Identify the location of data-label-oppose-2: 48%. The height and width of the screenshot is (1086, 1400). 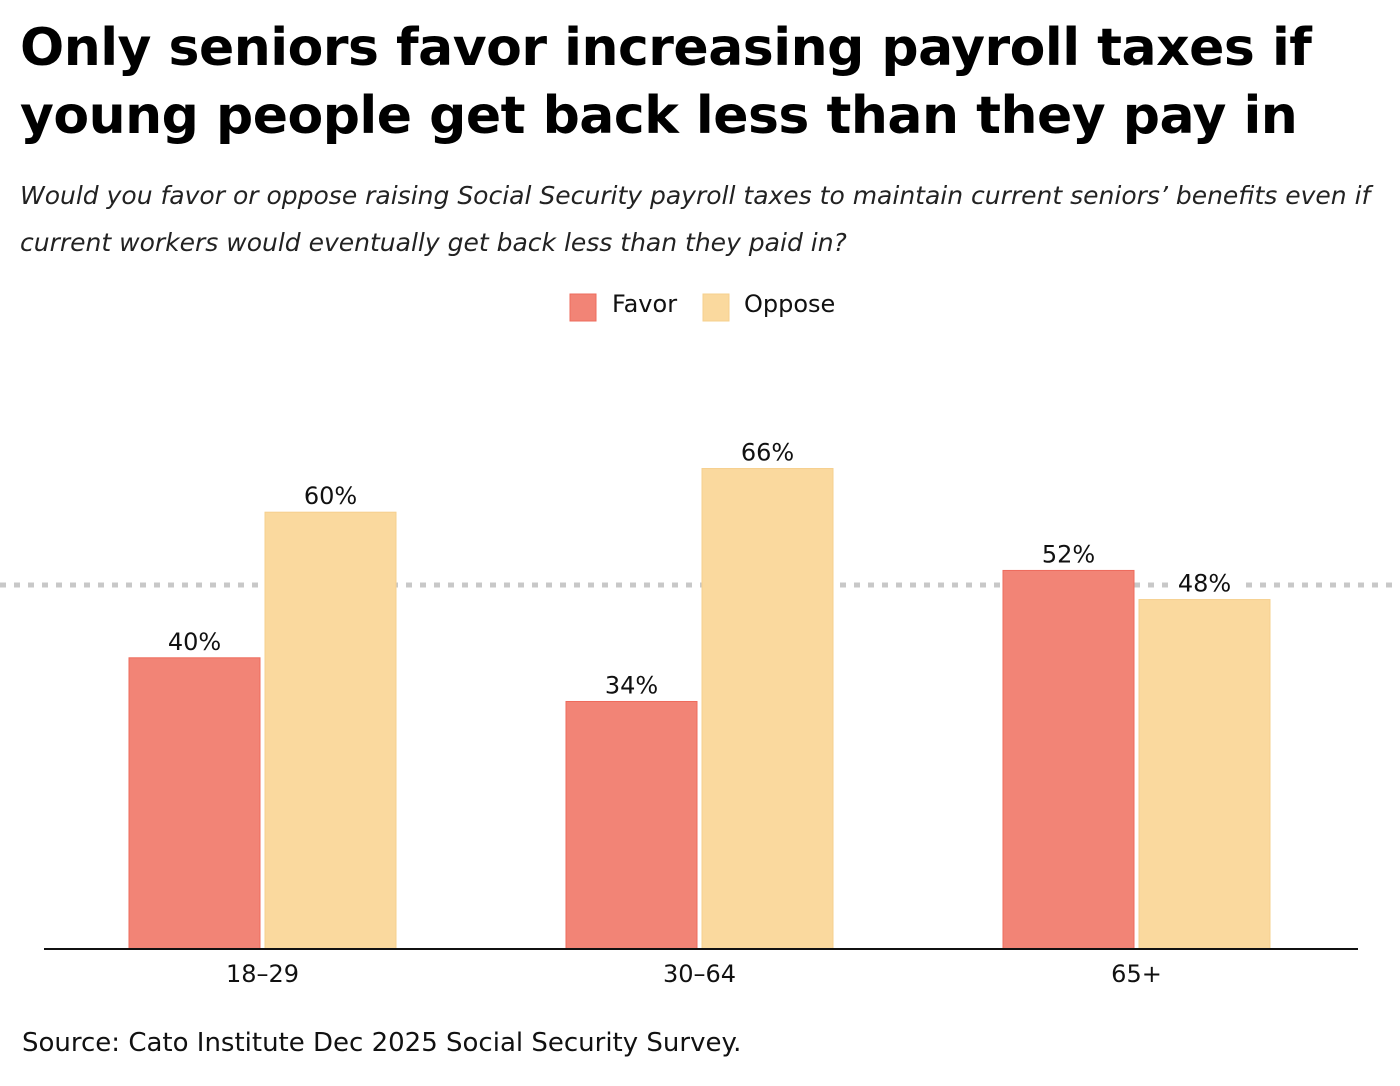
(1204, 584).